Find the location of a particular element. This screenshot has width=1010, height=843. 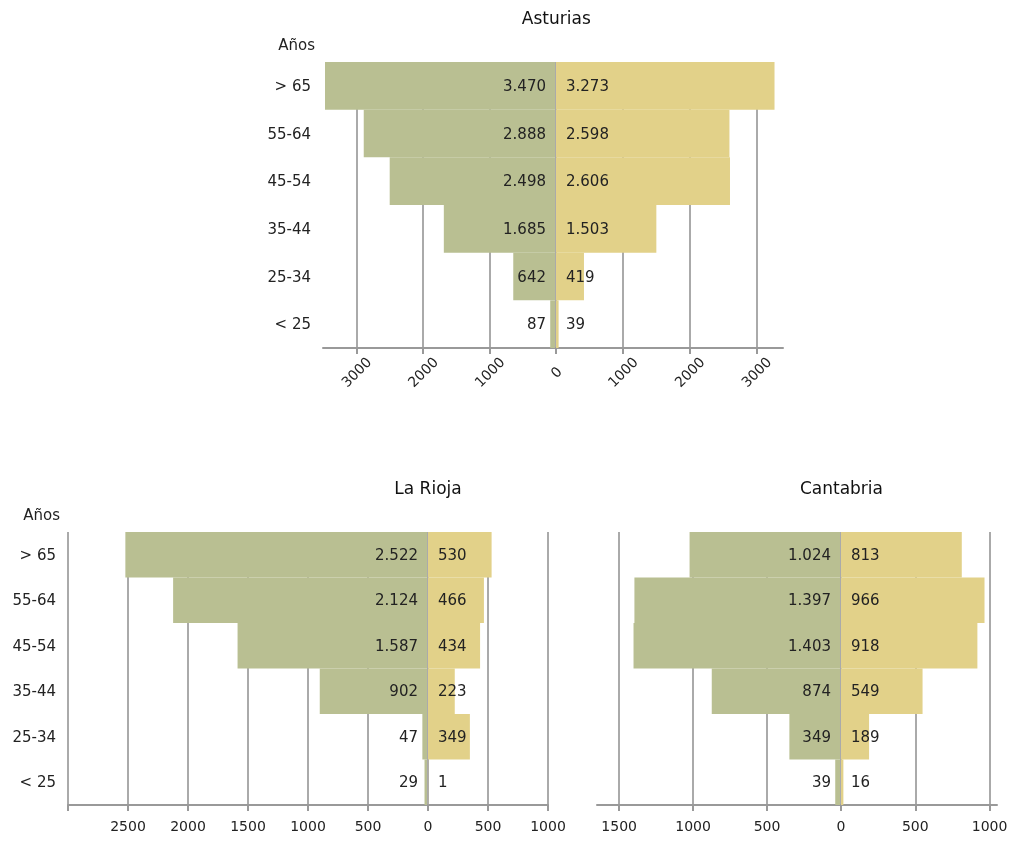

data-label: 466 is located at coordinates (452, 600).